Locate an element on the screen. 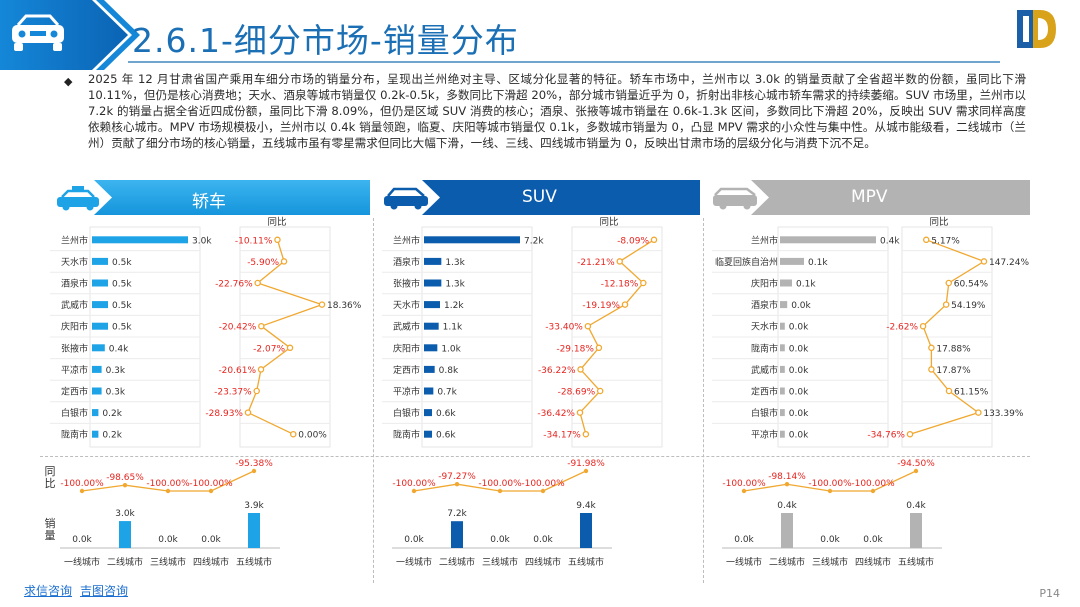 This screenshot has height=607, width=1080. mpv-tier-value: 0.0k is located at coordinates (873, 540).